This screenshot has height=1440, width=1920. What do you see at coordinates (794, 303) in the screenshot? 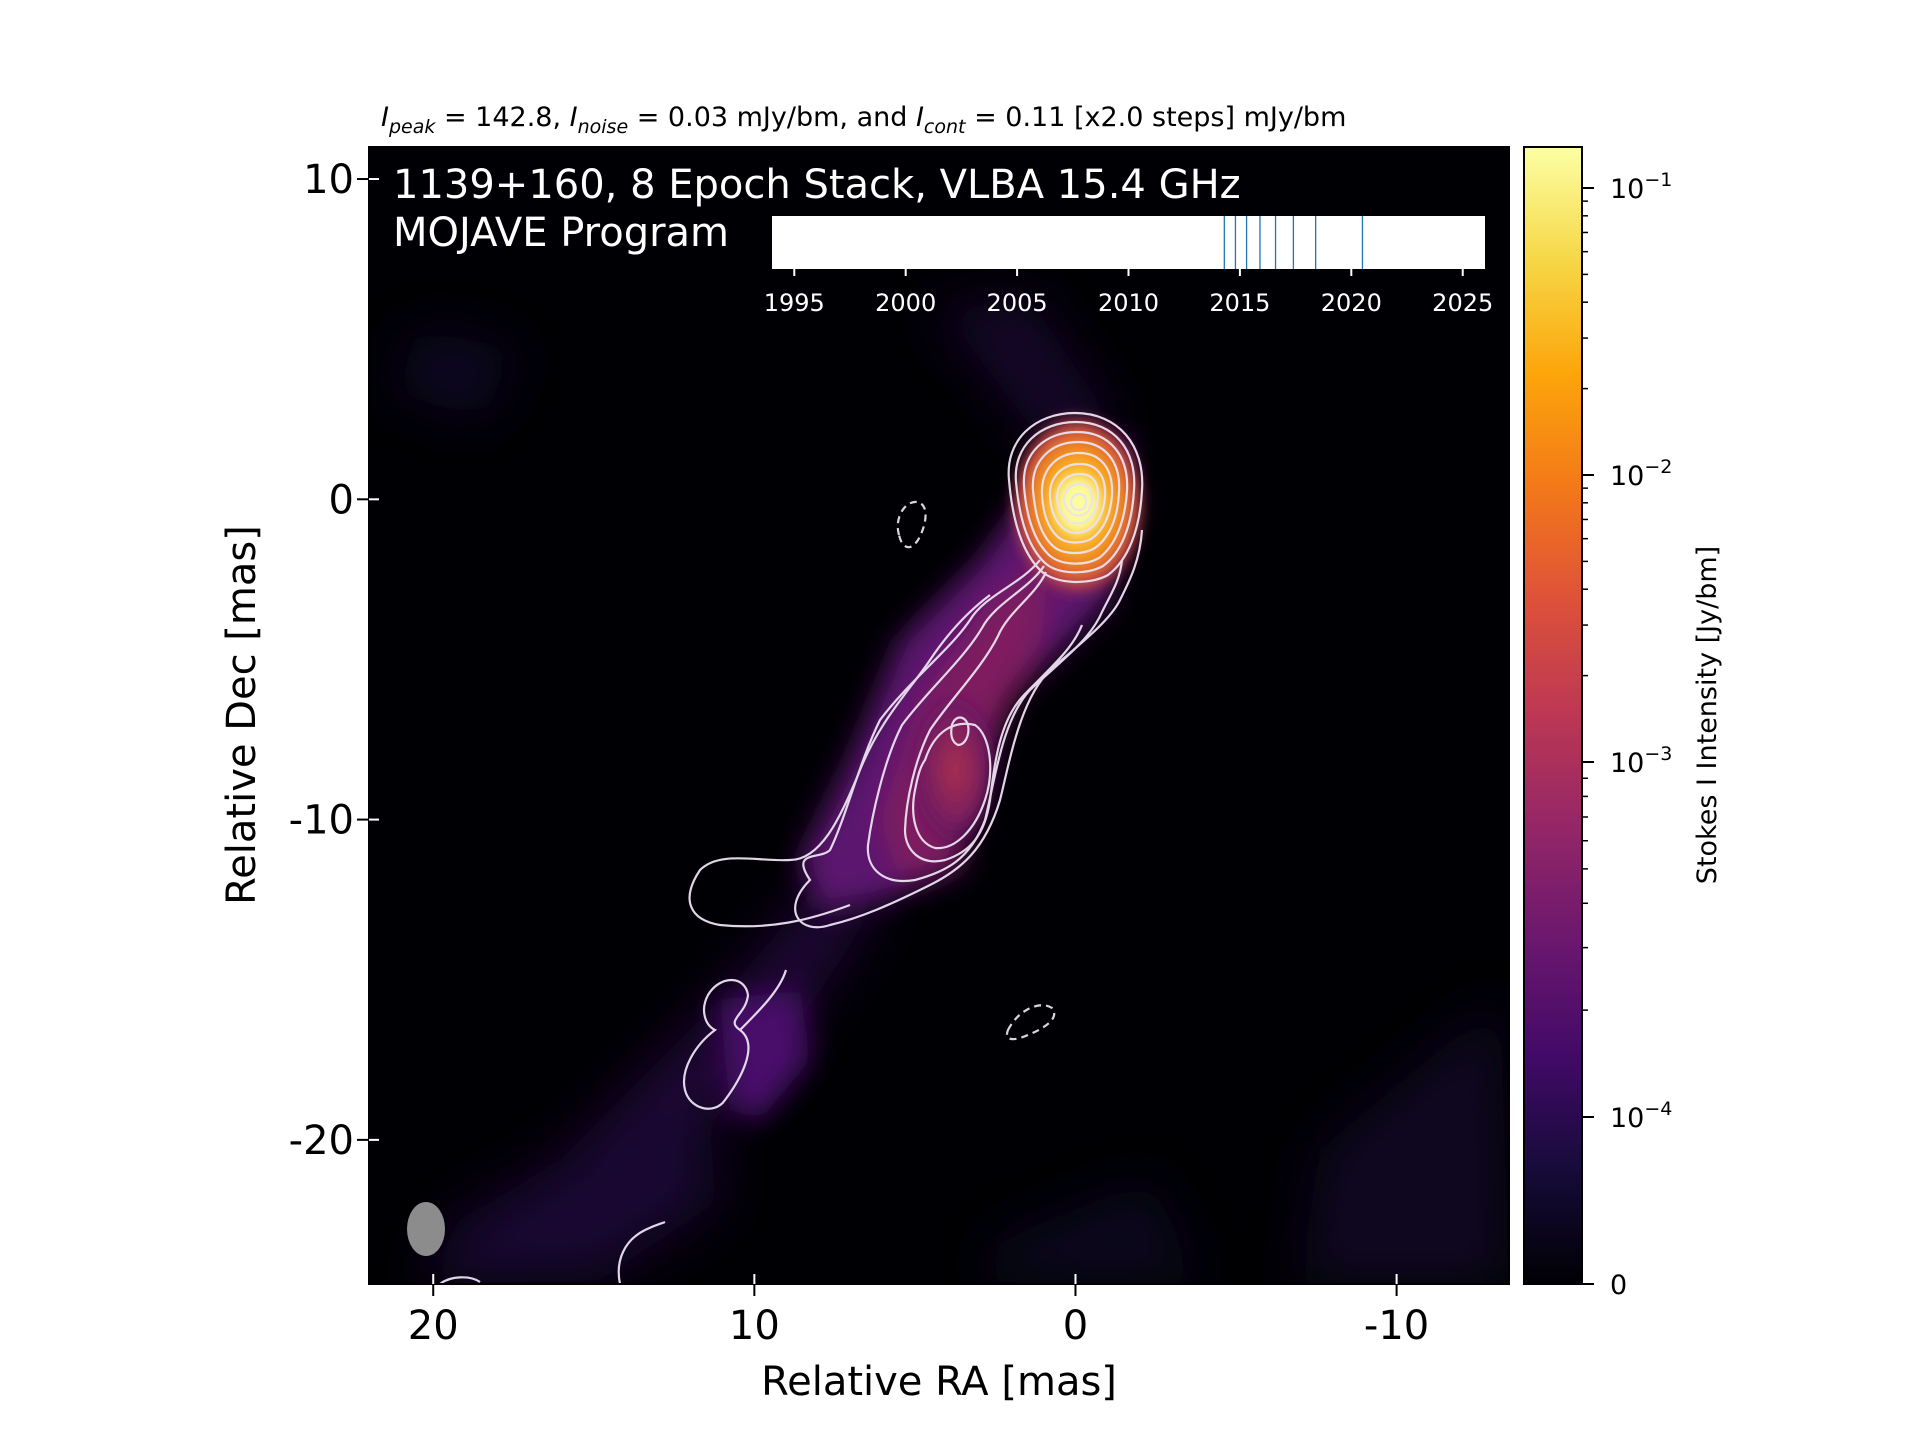
I see `timeline-tick-label: 1995` at bounding box center [794, 303].